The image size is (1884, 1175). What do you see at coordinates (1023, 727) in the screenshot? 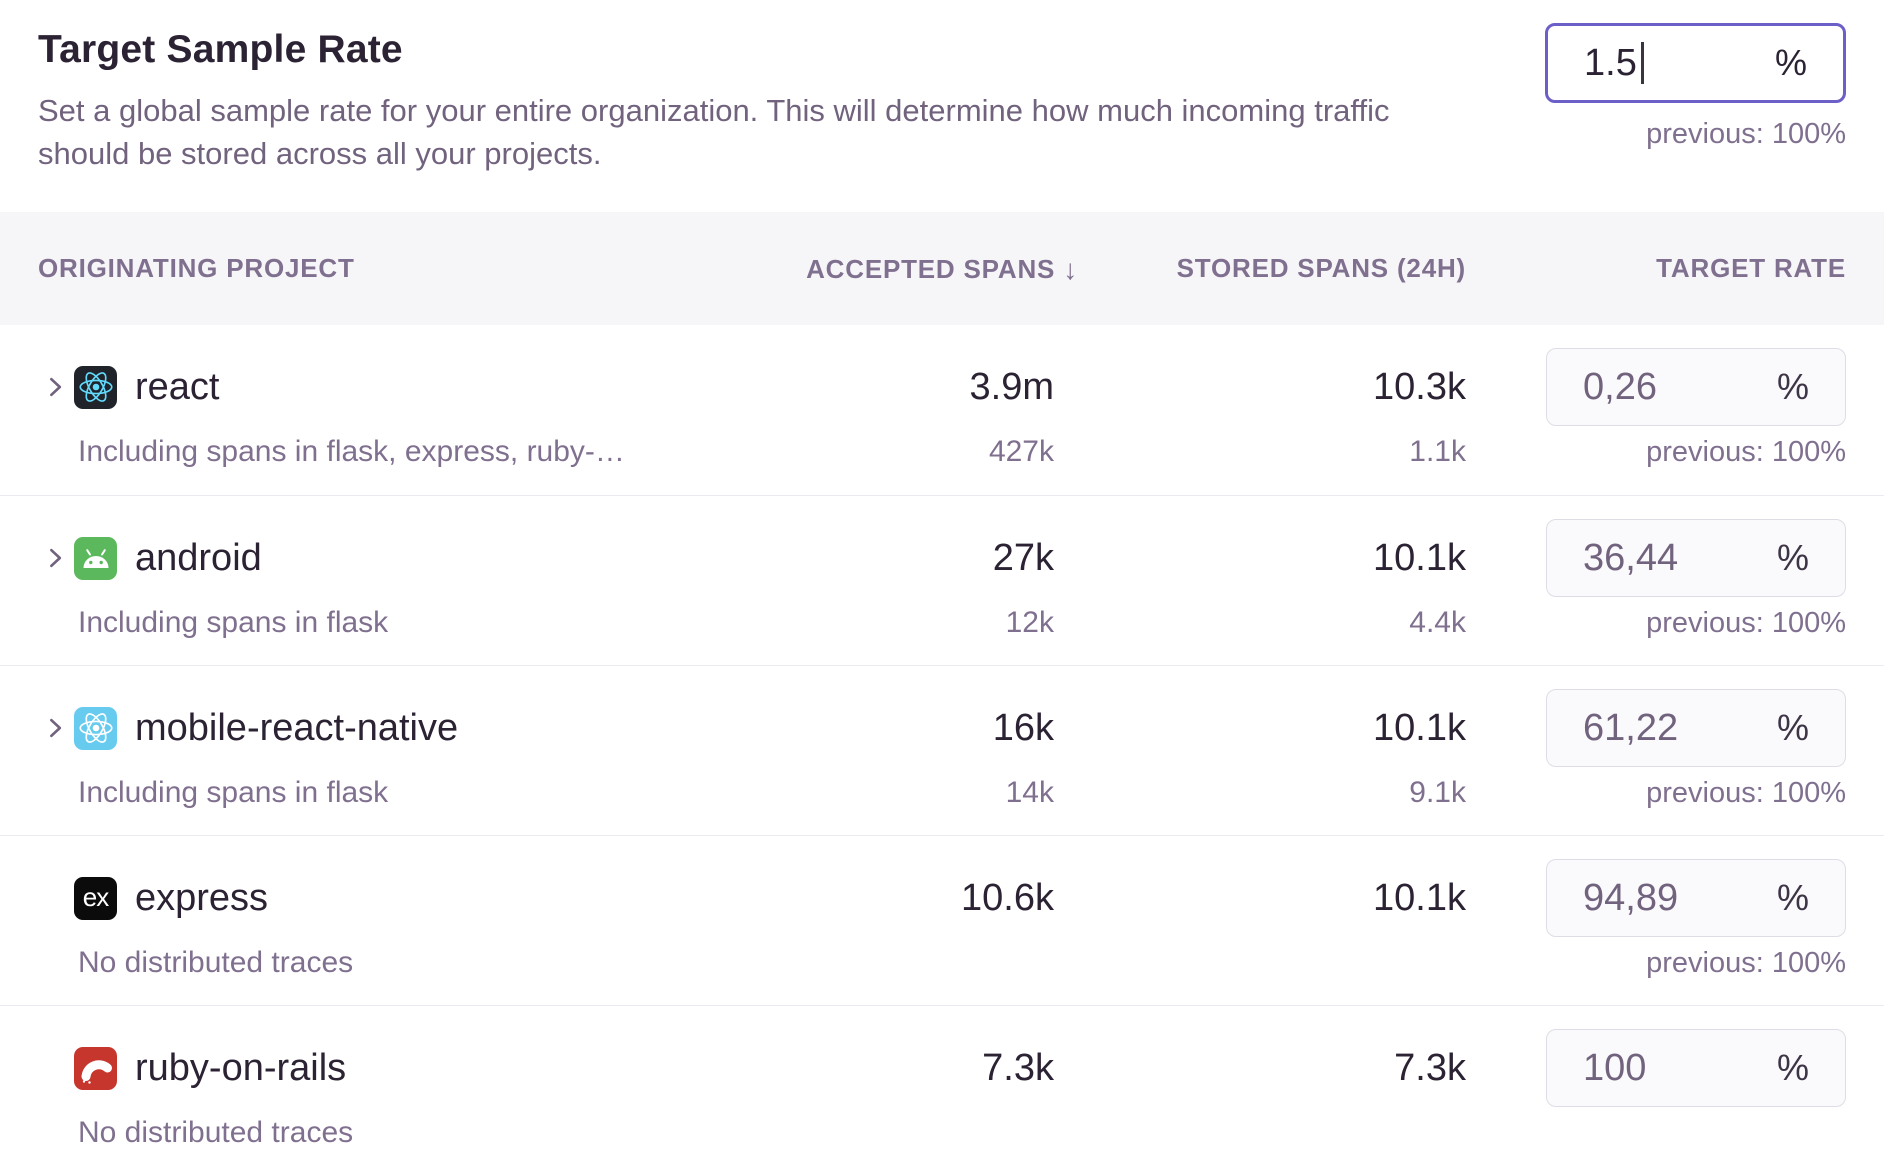
I see `accepted-spans-value: 16k` at bounding box center [1023, 727].